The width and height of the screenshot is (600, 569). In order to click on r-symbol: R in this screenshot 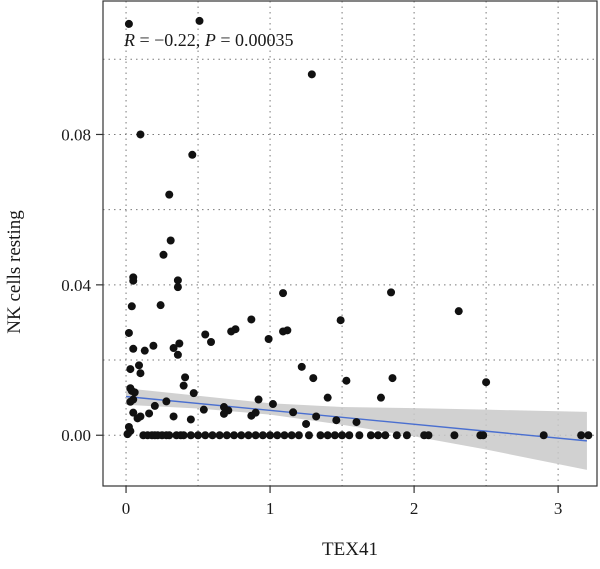, I will do `click(129, 40)`.